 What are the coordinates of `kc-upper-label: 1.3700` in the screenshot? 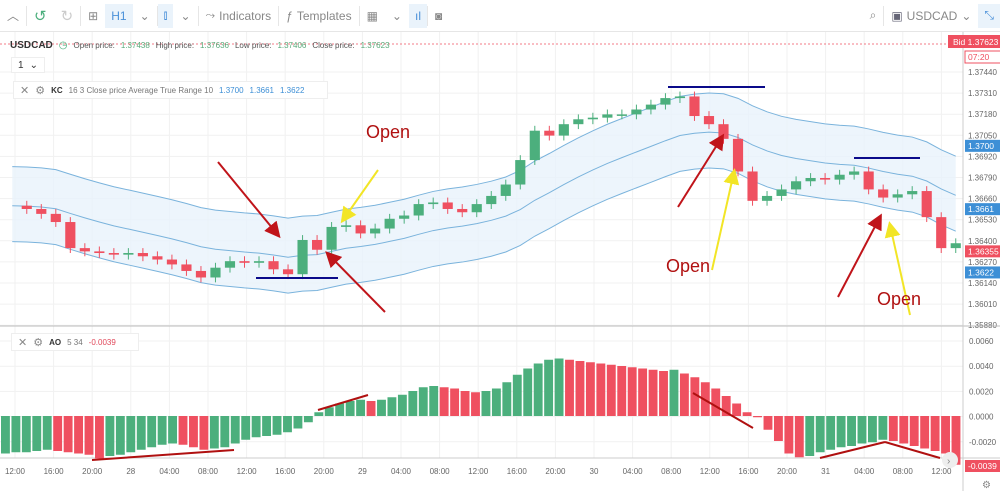 It's located at (981, 146).